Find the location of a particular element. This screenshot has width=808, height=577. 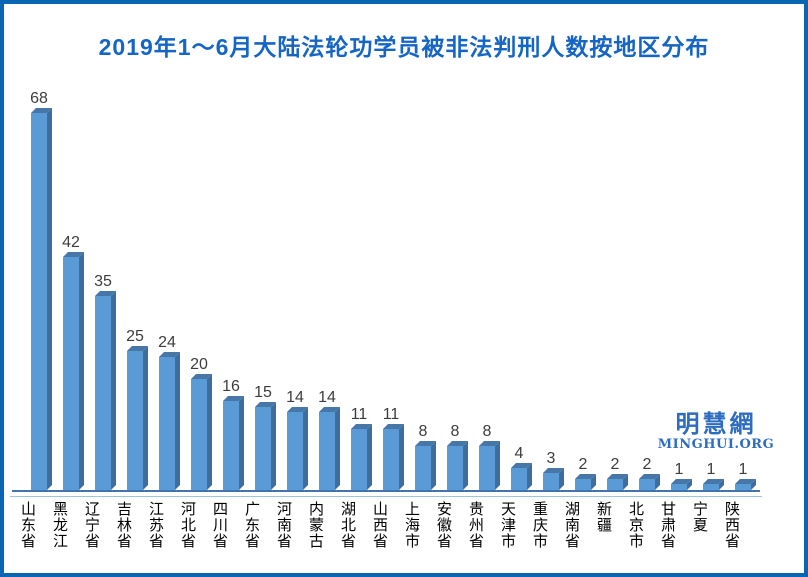

bar-重庆市 is located at coordinates (553, 479).